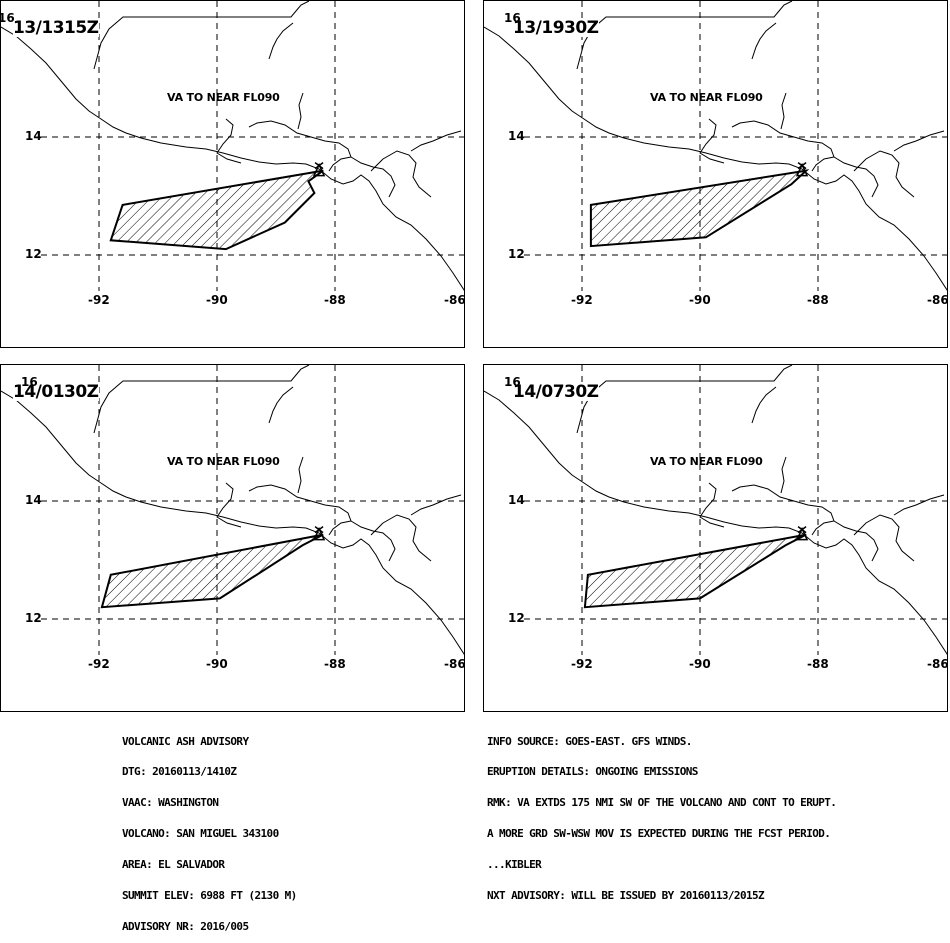  I want to click on advisory-line: ERUPTION DETAILS: ONGOING EMISSIONS, so click(592, 772).